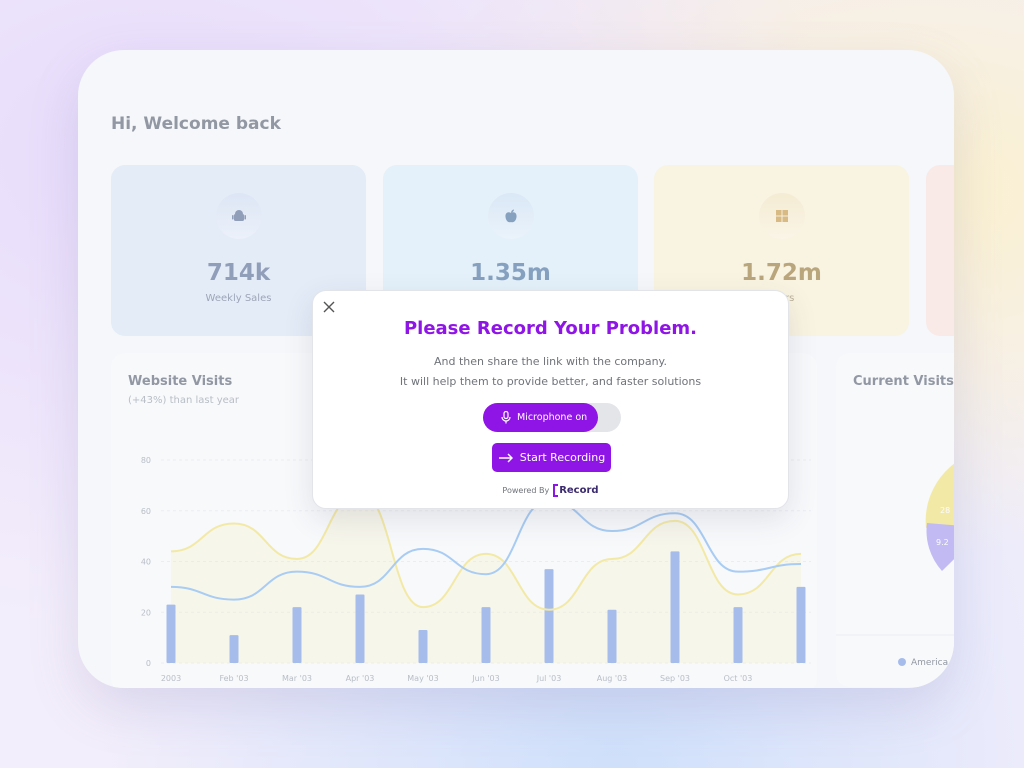 This screenshot has width=1024, height=768. What do you see at coordinates (556, 490) in the screenshot?
I see `logo-mark-icon` at bounding box center [556, 490].